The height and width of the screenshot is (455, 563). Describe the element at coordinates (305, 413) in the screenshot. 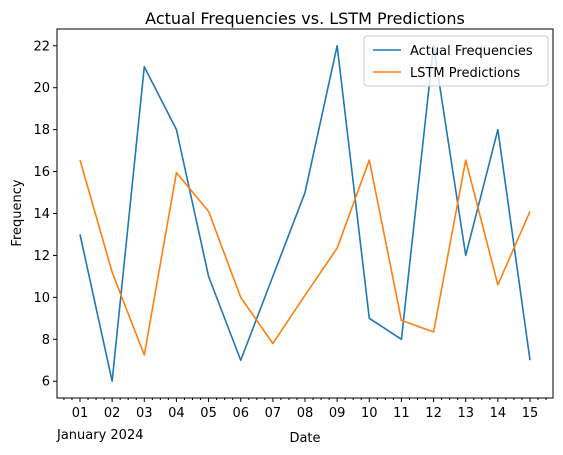

I see `x-tick-label: 08` at that location.